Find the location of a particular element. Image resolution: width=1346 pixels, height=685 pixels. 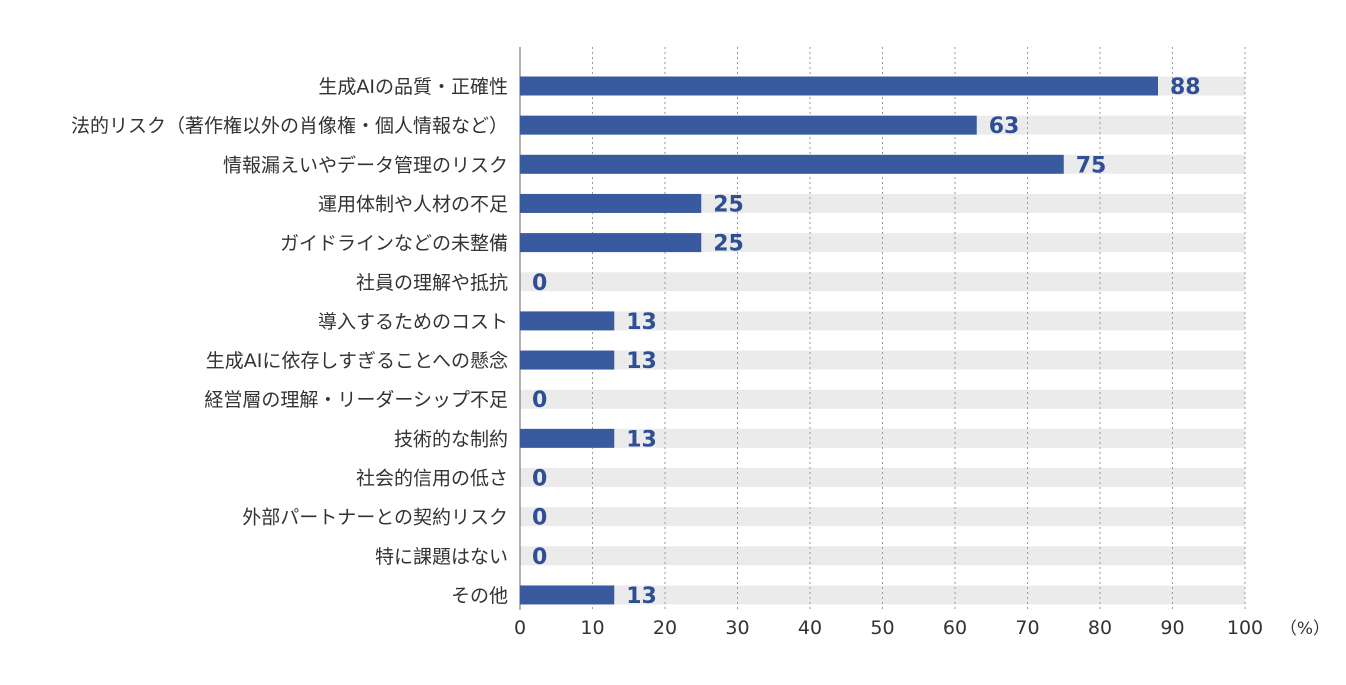

x-tick-label: 100 is located at coordinates (1245, 628).